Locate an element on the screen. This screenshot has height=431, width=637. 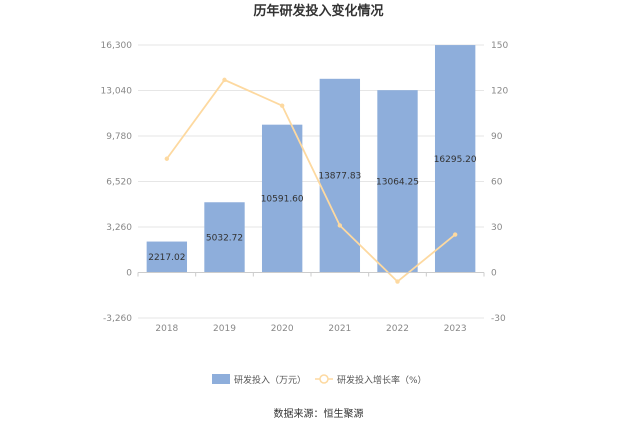
legend-line-label: 研发投入增长率（%） is located at coordinates (382, 380).